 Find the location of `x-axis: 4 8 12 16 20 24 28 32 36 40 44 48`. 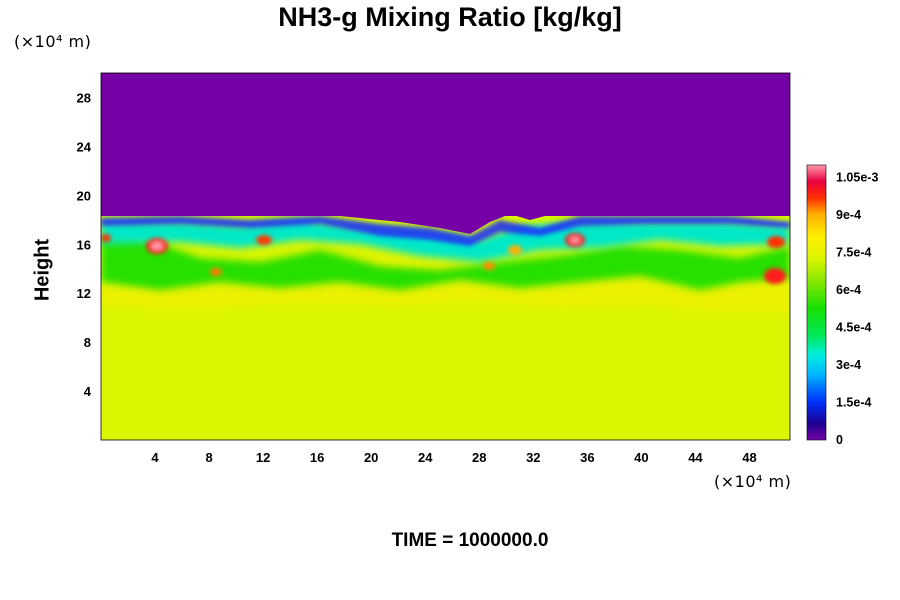

x-axis: 4 8 12 16 20 24 28 32 36 40 44 48 is located at coordinates (453, 457).